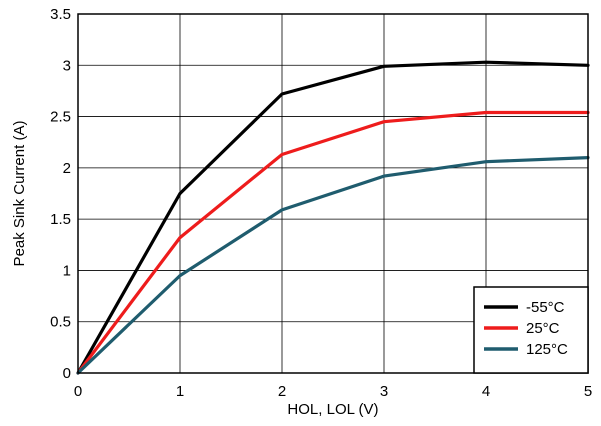 Image resolution: width=601 pixels, height=426 pixels. Describe the element at coordinates (588, 391) in the screenshot. I see `x-tick-label: 5` at that location.